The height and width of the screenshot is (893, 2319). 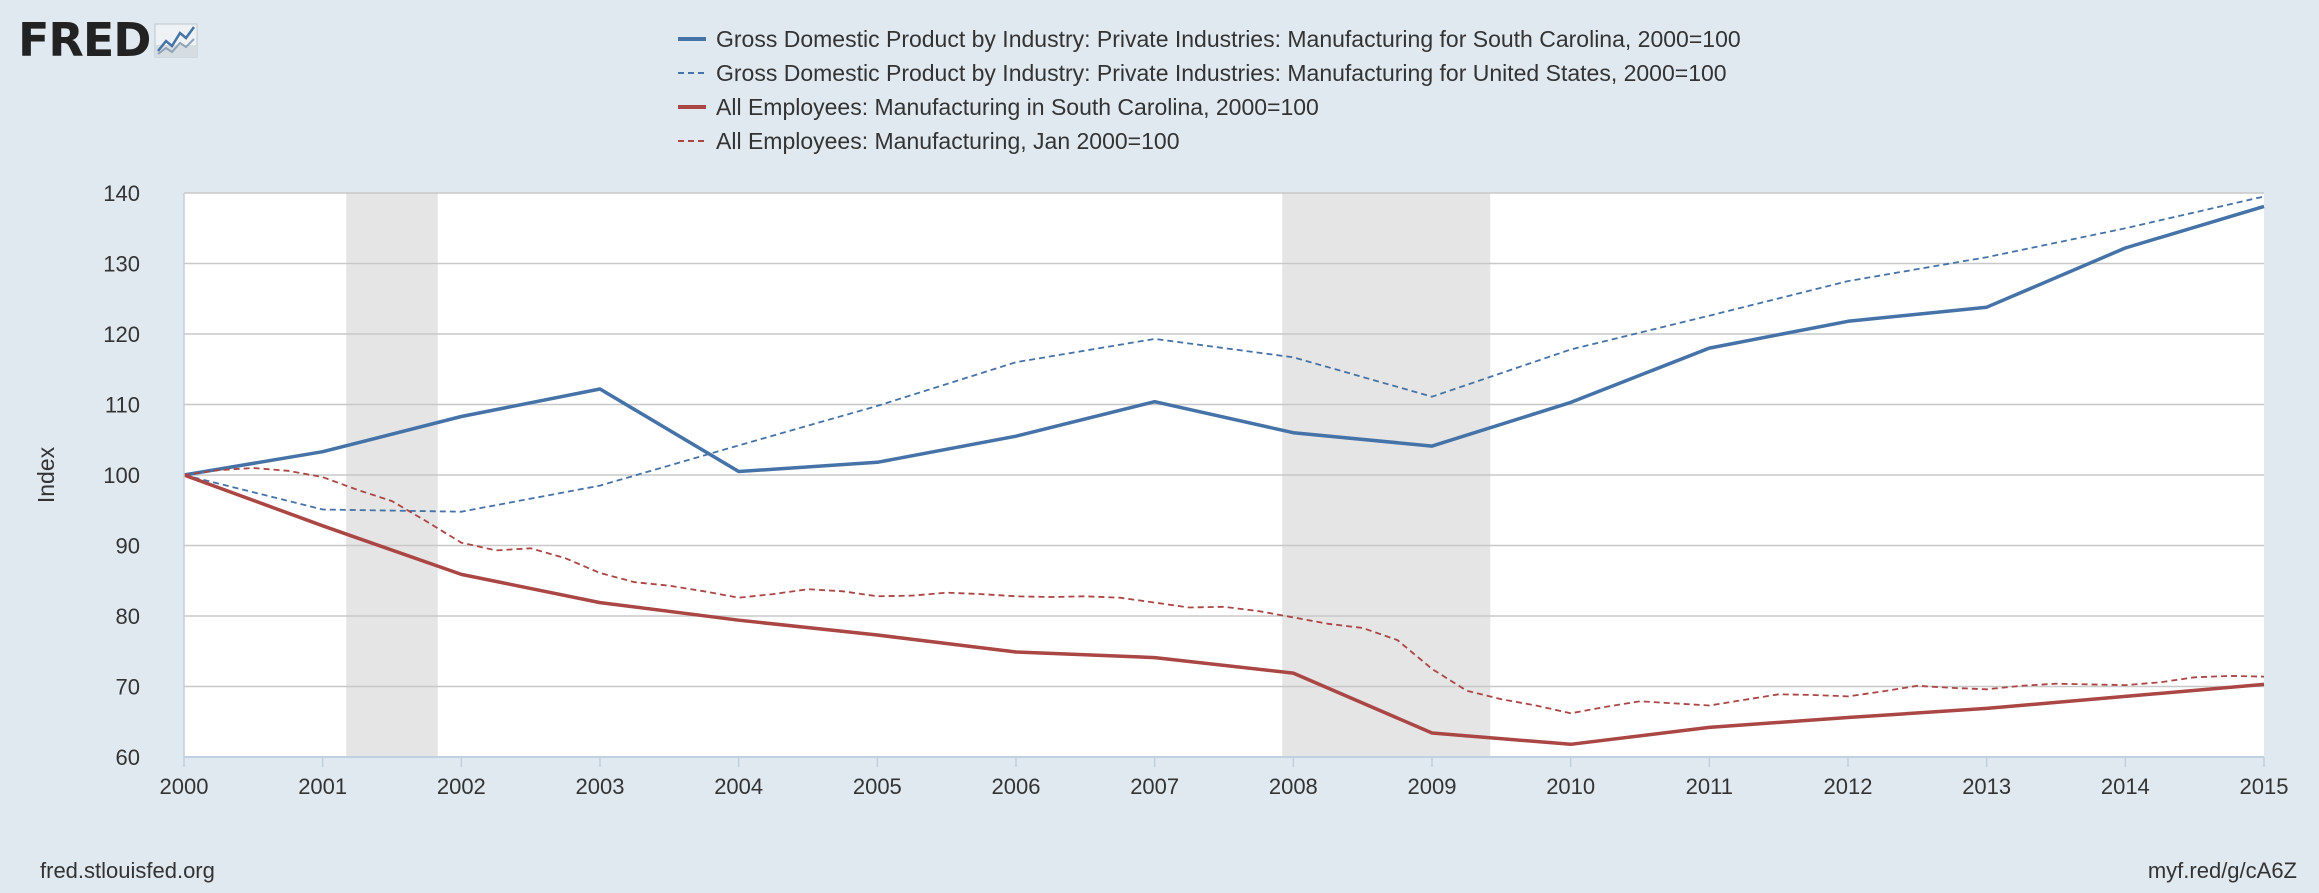 I want to click on x-tick-label: 2002, so click(x=461, y=786).